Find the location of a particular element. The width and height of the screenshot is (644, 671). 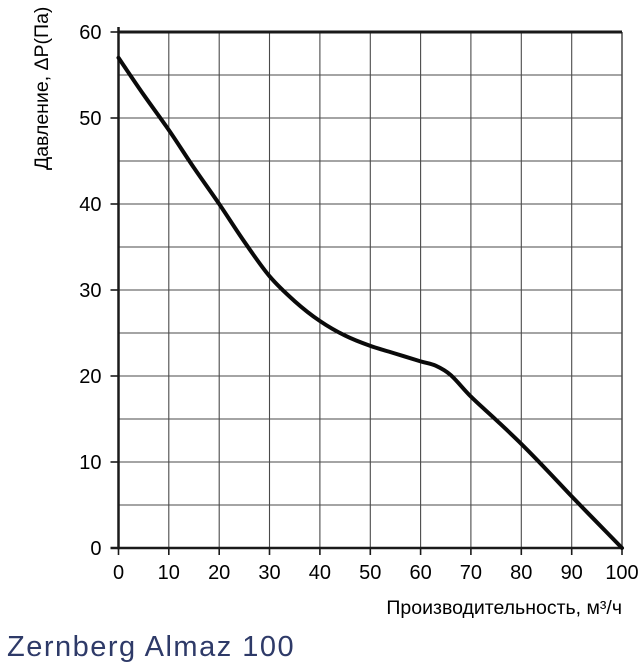

svg-text: 80 is located at coordinates (521, 573).